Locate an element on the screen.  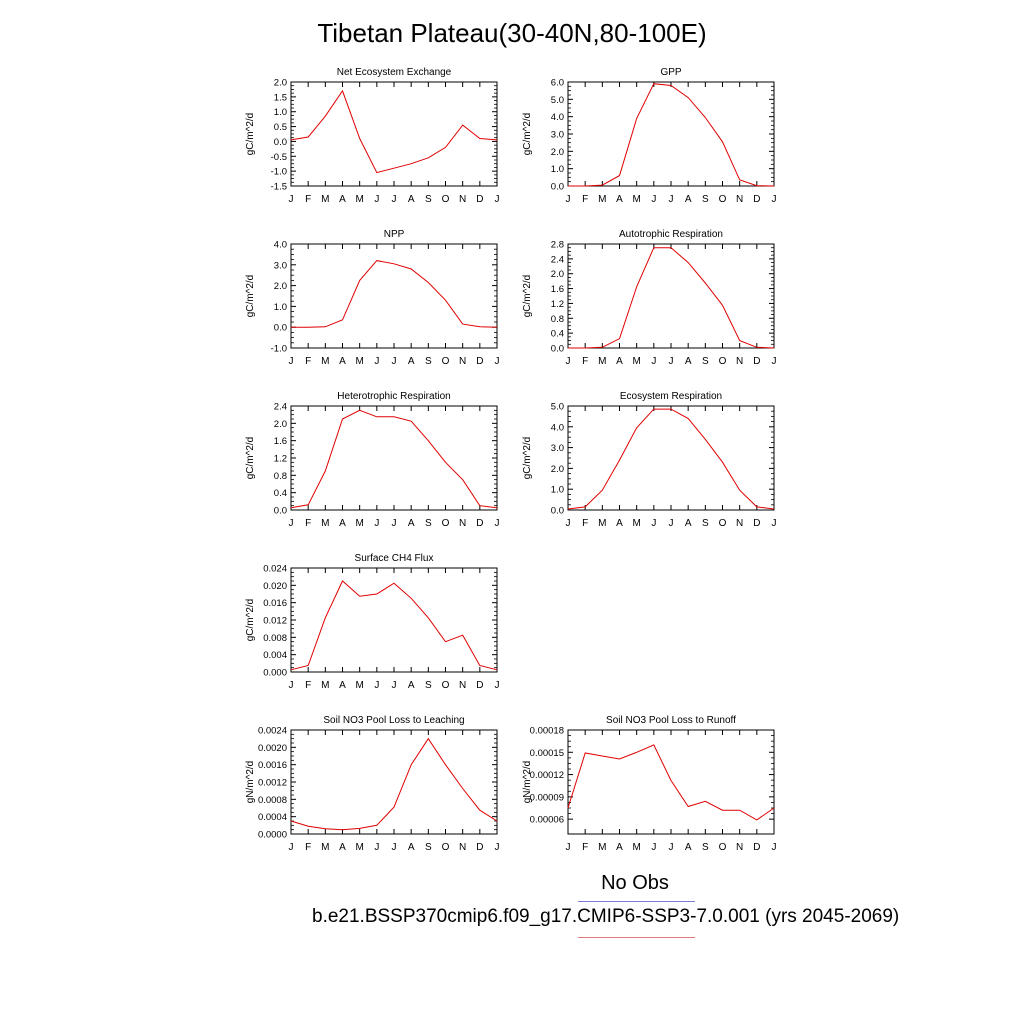
y-tick-label: 0.0020 is located at coordinates (272, 748).